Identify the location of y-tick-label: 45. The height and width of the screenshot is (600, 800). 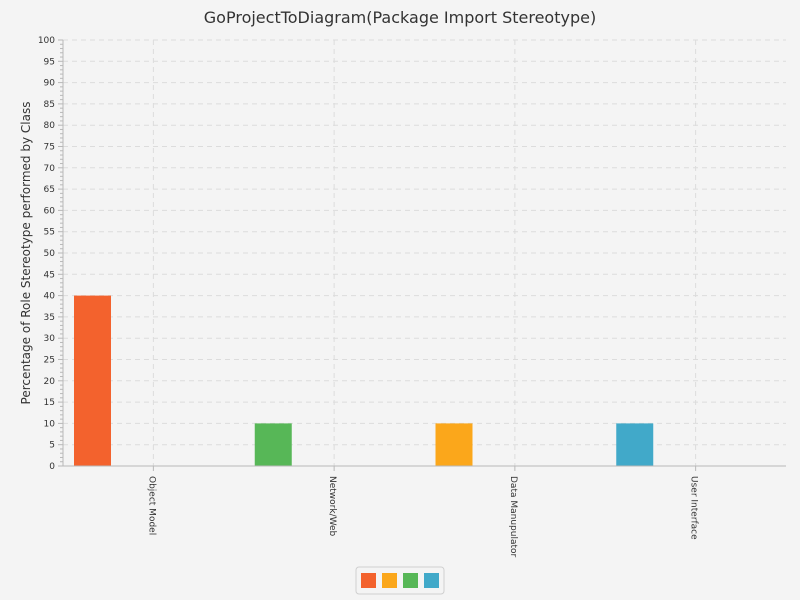
(49, 275).